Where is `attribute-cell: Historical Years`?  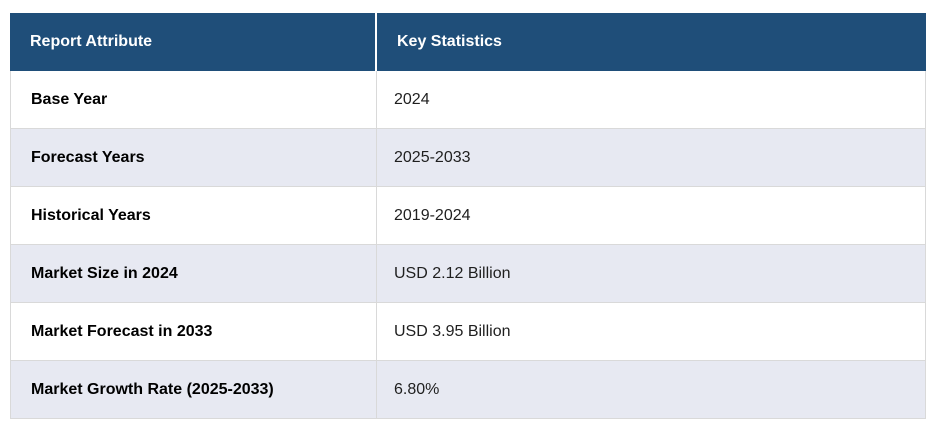
attribute-cell: Historical Years is located at coordinates (193, 216).